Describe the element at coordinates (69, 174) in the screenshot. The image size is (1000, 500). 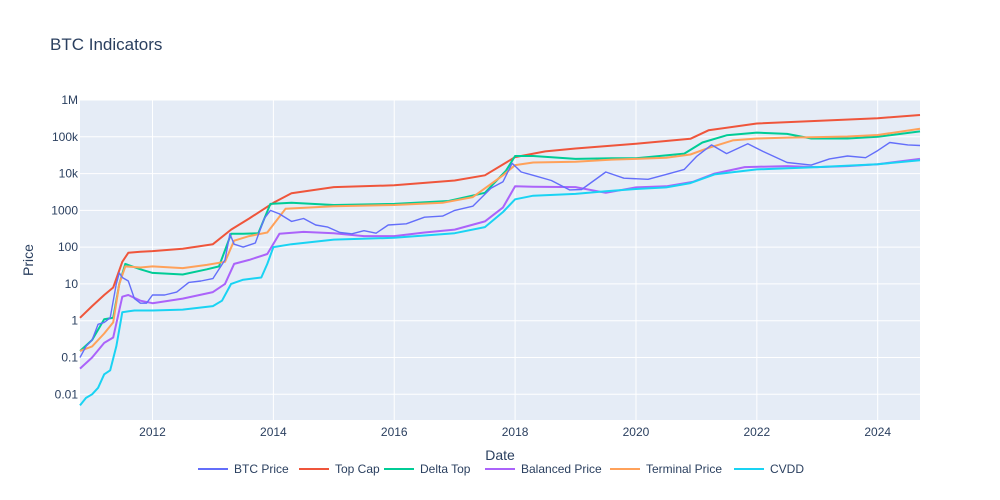
I see `y-tick-label: 10k` at that location.